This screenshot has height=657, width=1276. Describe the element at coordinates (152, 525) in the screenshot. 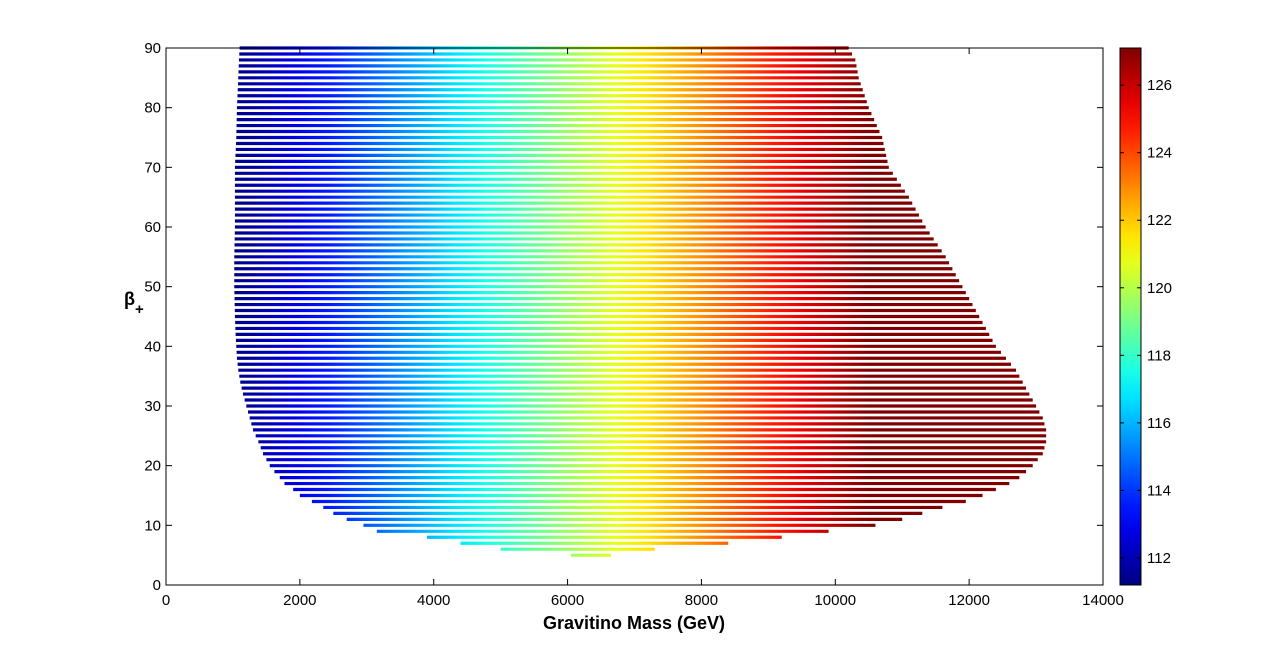

I see `y-tick-label: 10` at that location.